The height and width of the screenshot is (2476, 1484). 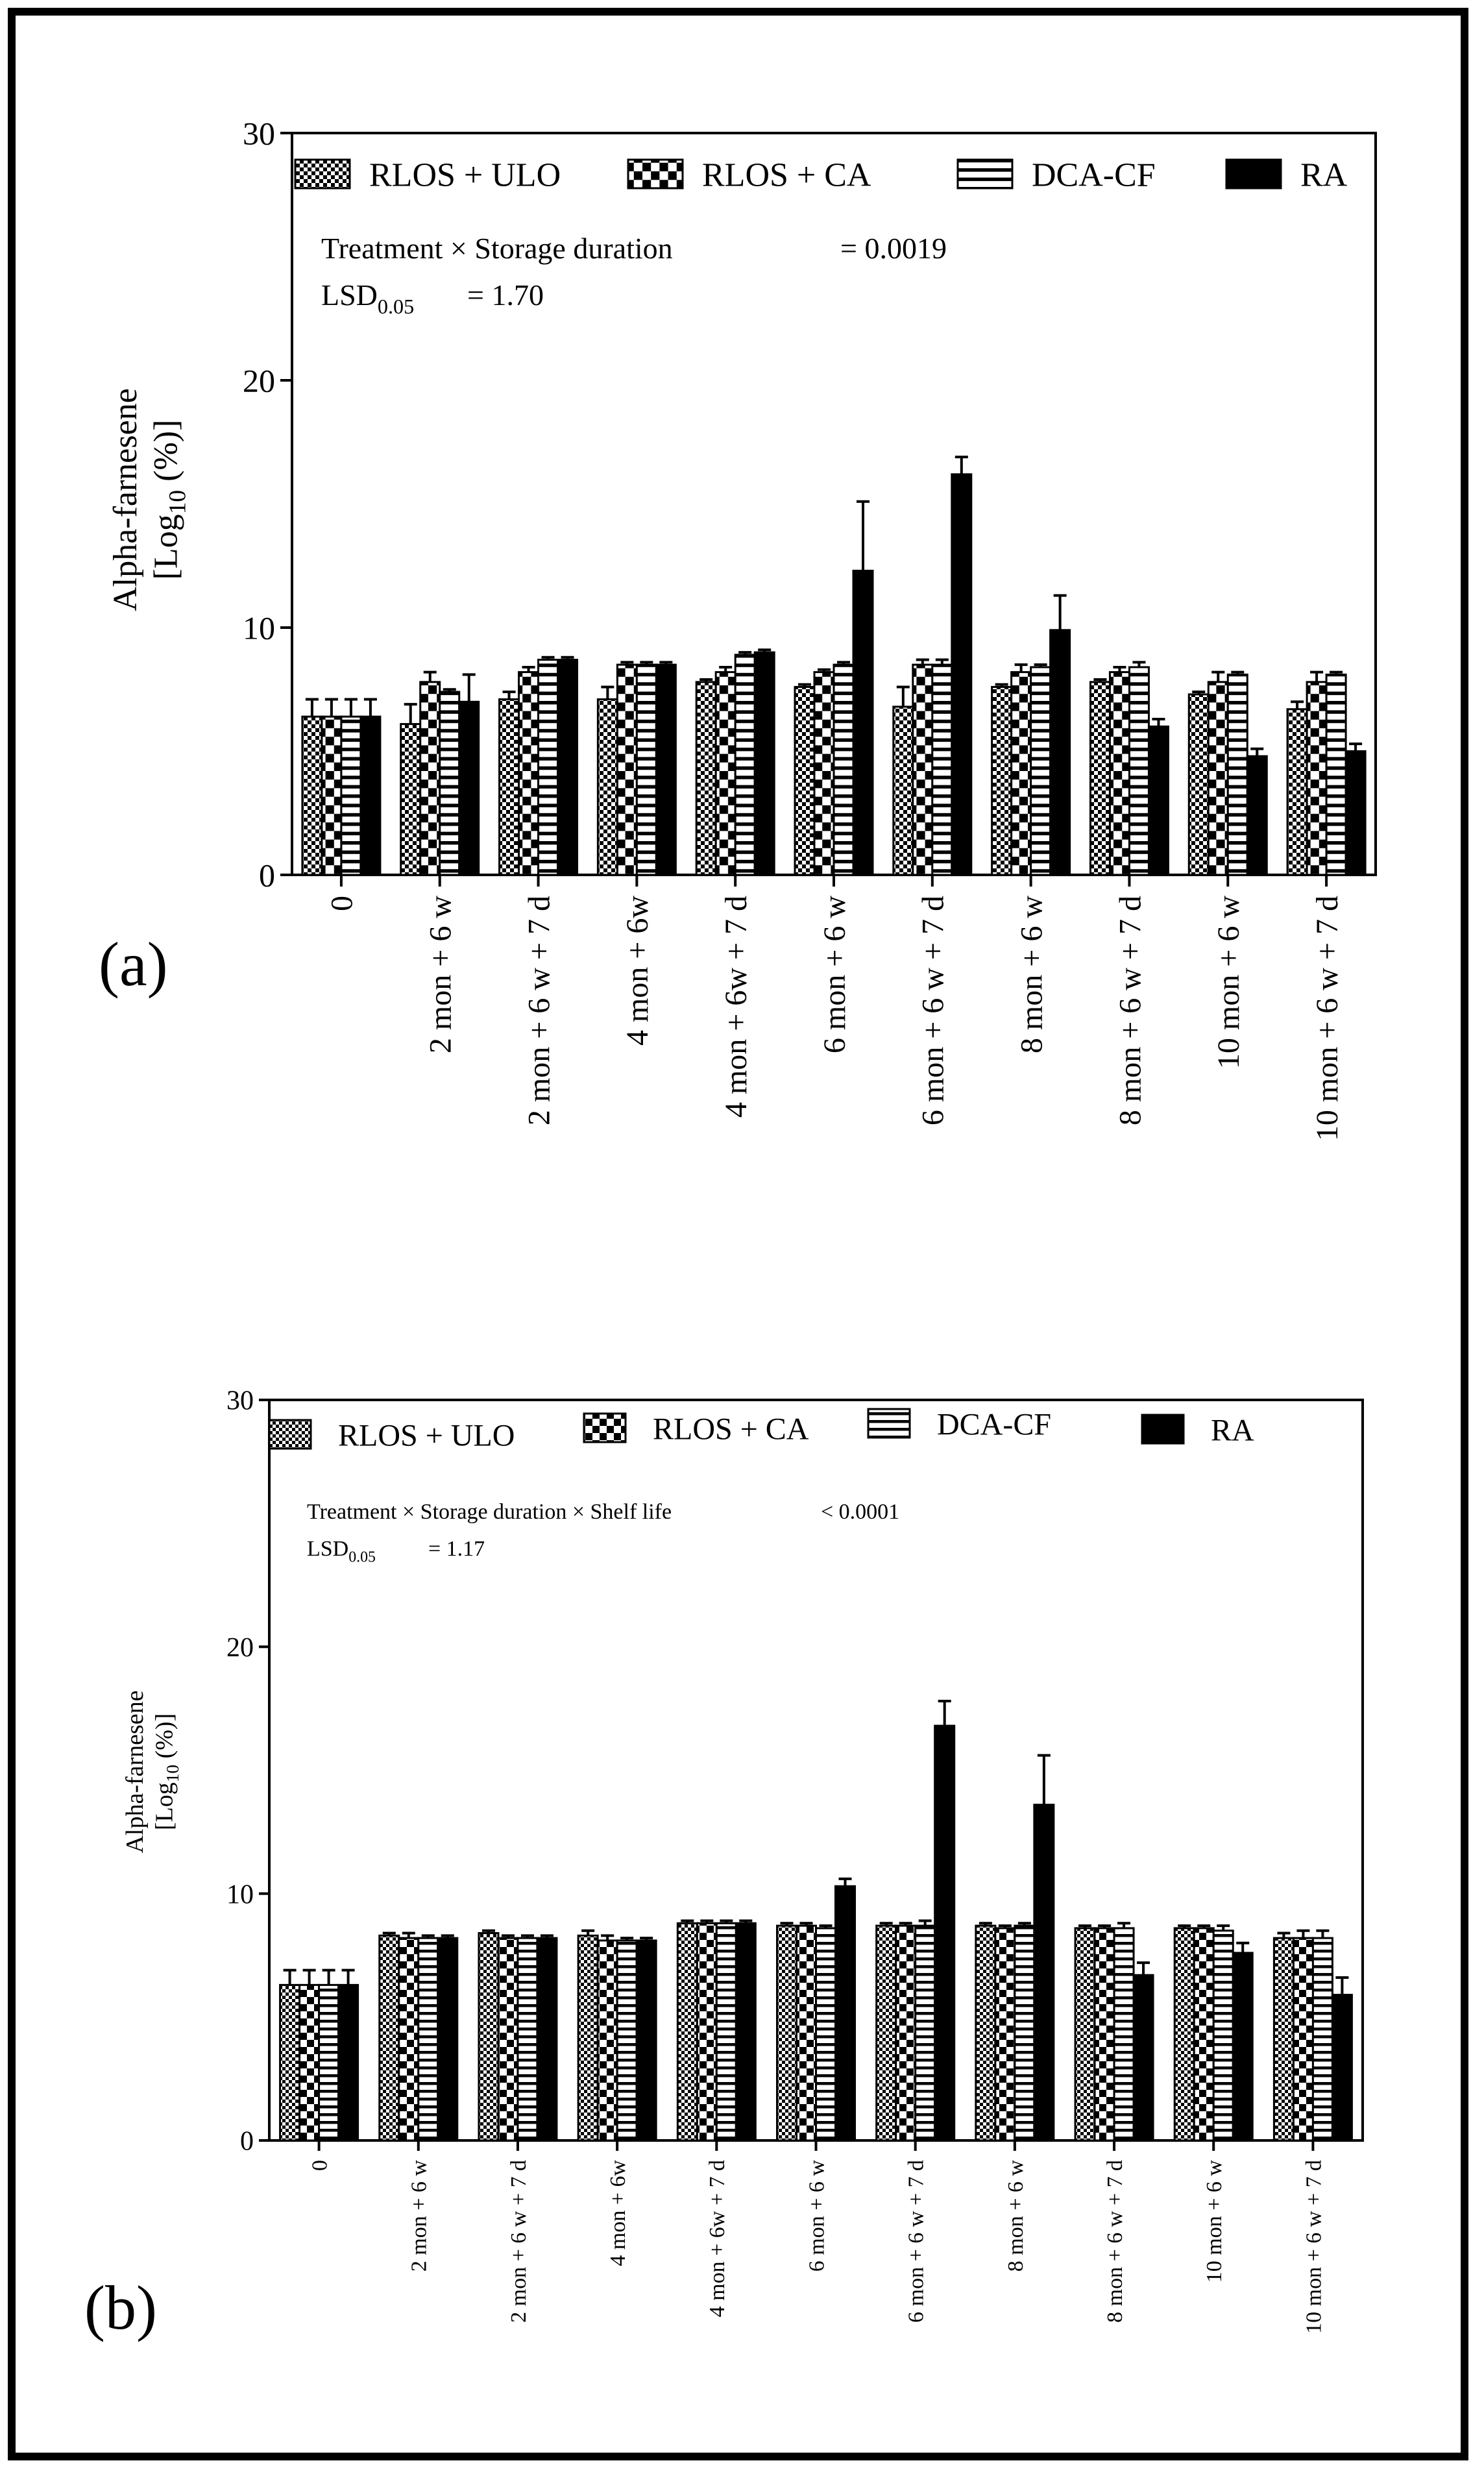 I want to click on y-axis-label-sub: 10, so click(x=177, y=502).